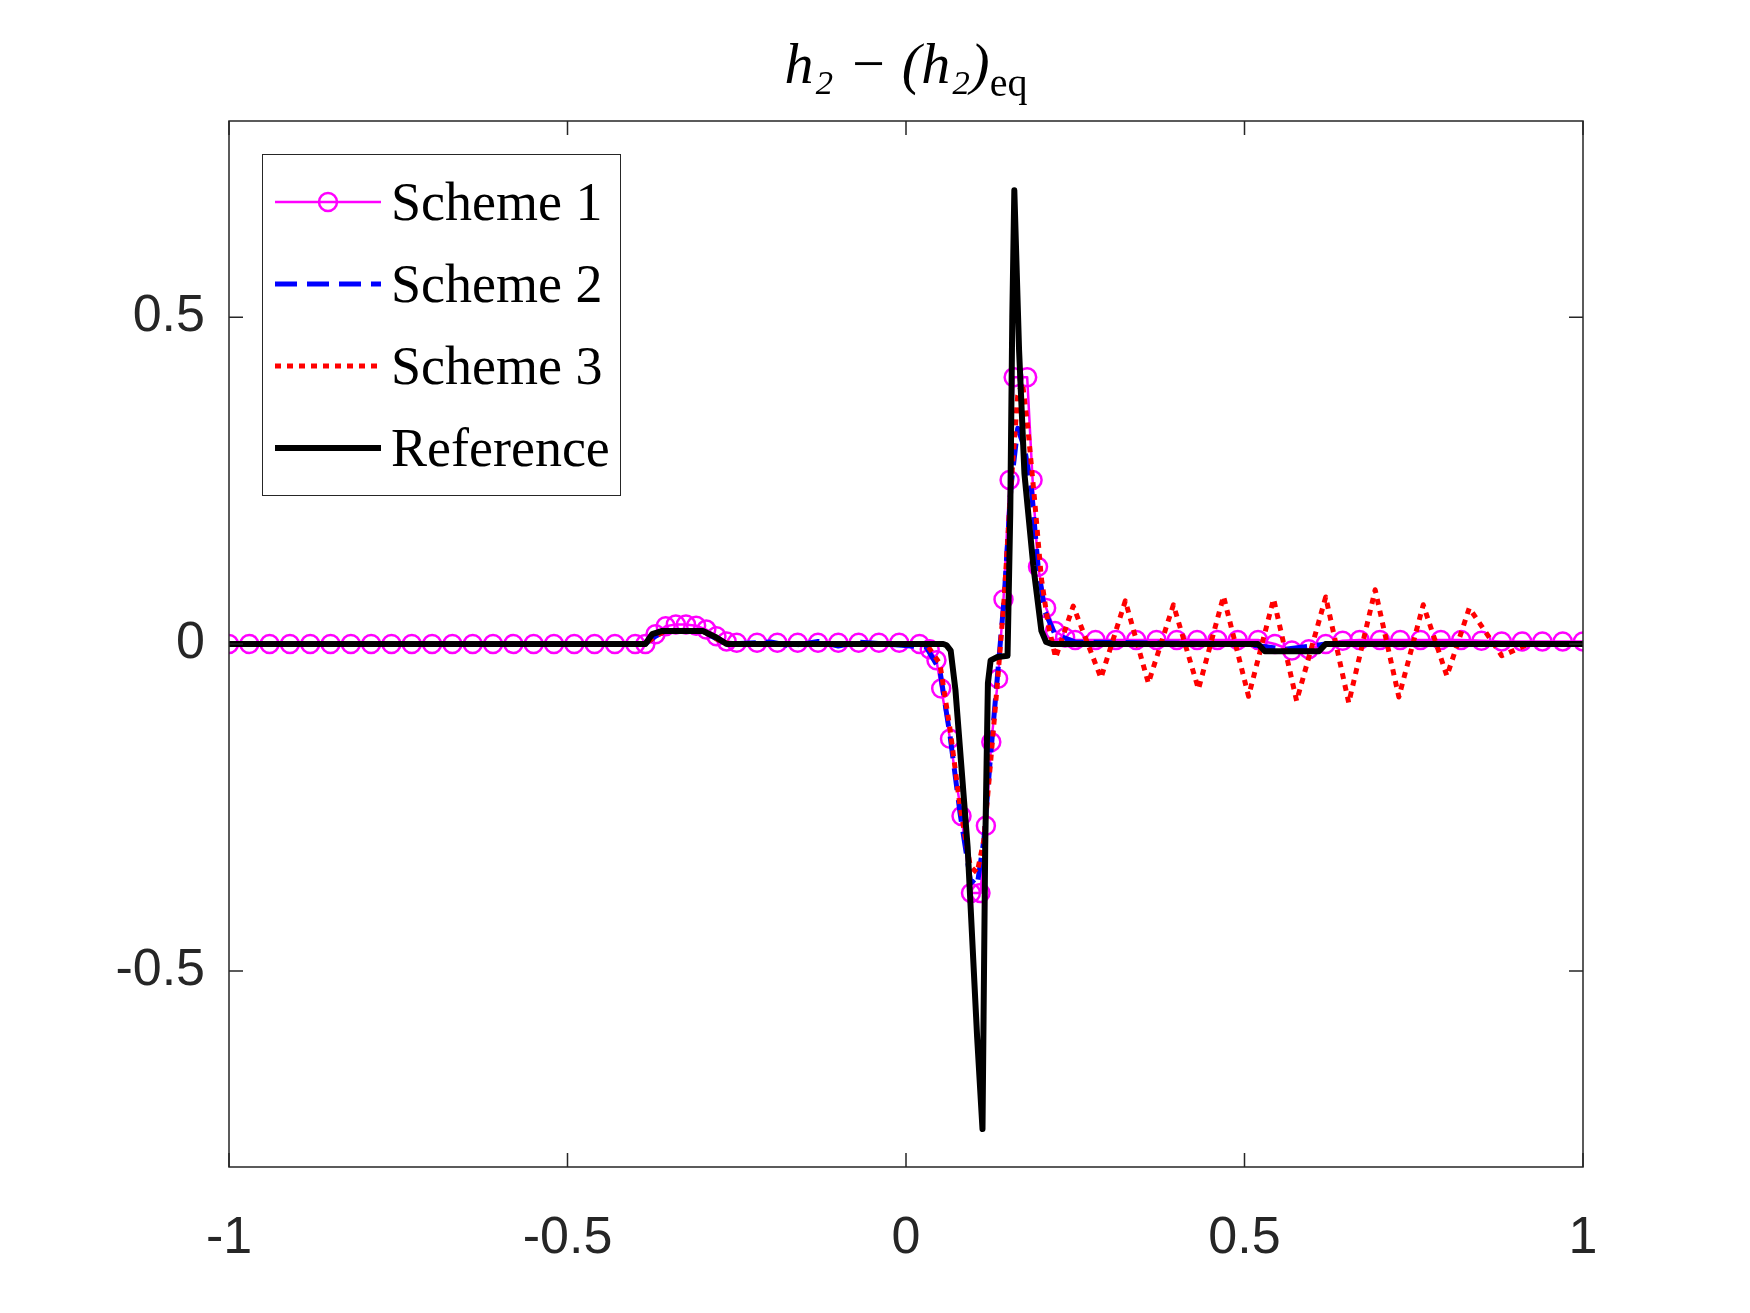 Image resolution: width=1750 pixels, height=1313 pixels. I want to click on y-tick-label: -0.5, so click(160, 967).